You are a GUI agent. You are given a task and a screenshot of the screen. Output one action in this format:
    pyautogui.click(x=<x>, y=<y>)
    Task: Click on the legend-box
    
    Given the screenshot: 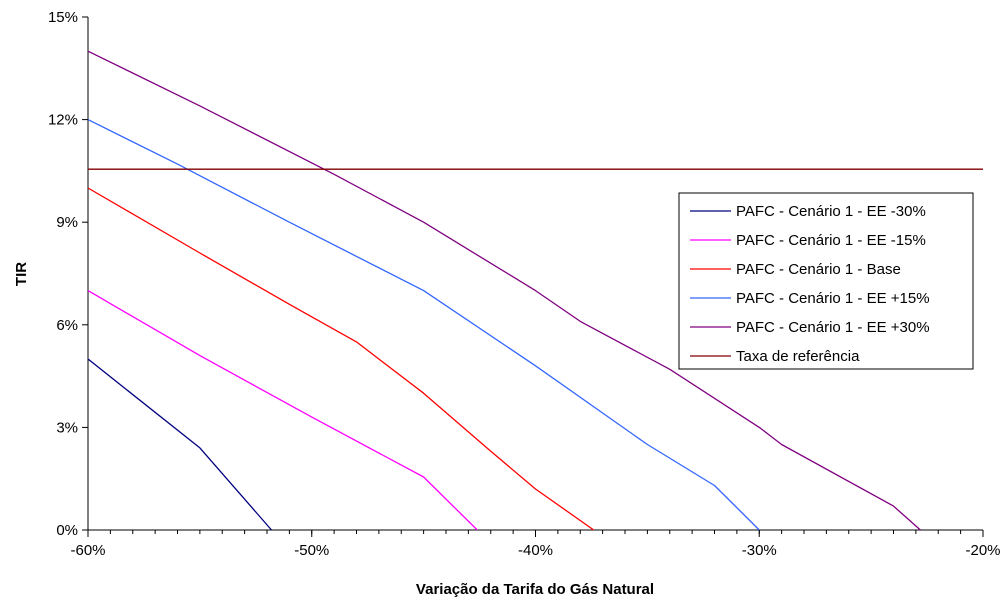 What is the action you would take?
    pyautogui.click(x=826, y=281)
    